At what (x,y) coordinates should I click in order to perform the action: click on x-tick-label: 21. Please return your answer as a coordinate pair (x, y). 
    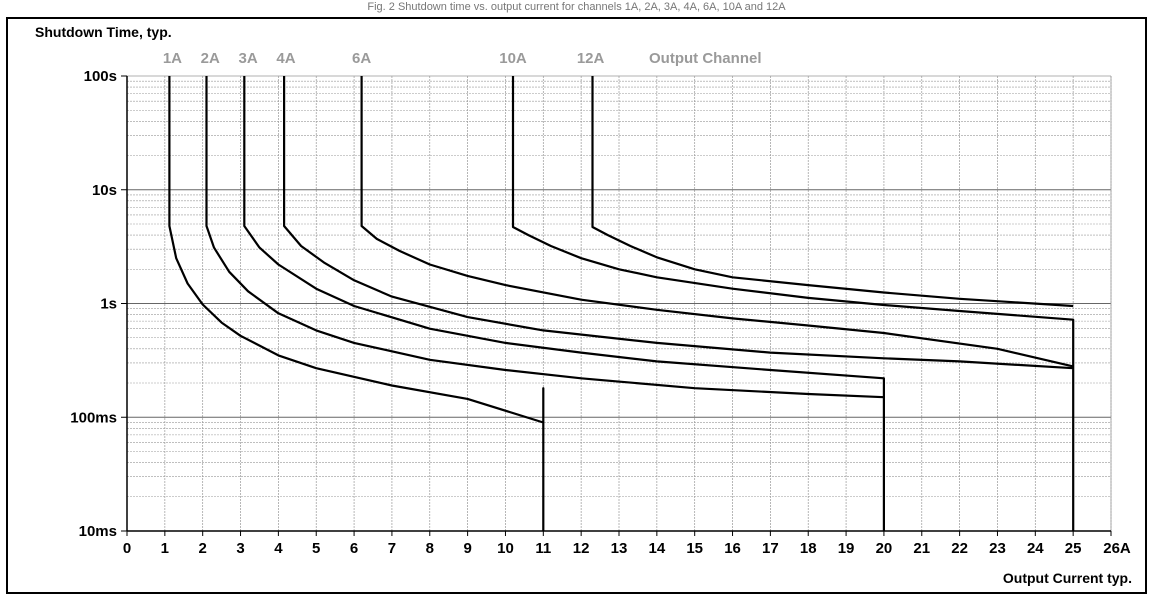
    Looking at the image, I should click on (921, 548).